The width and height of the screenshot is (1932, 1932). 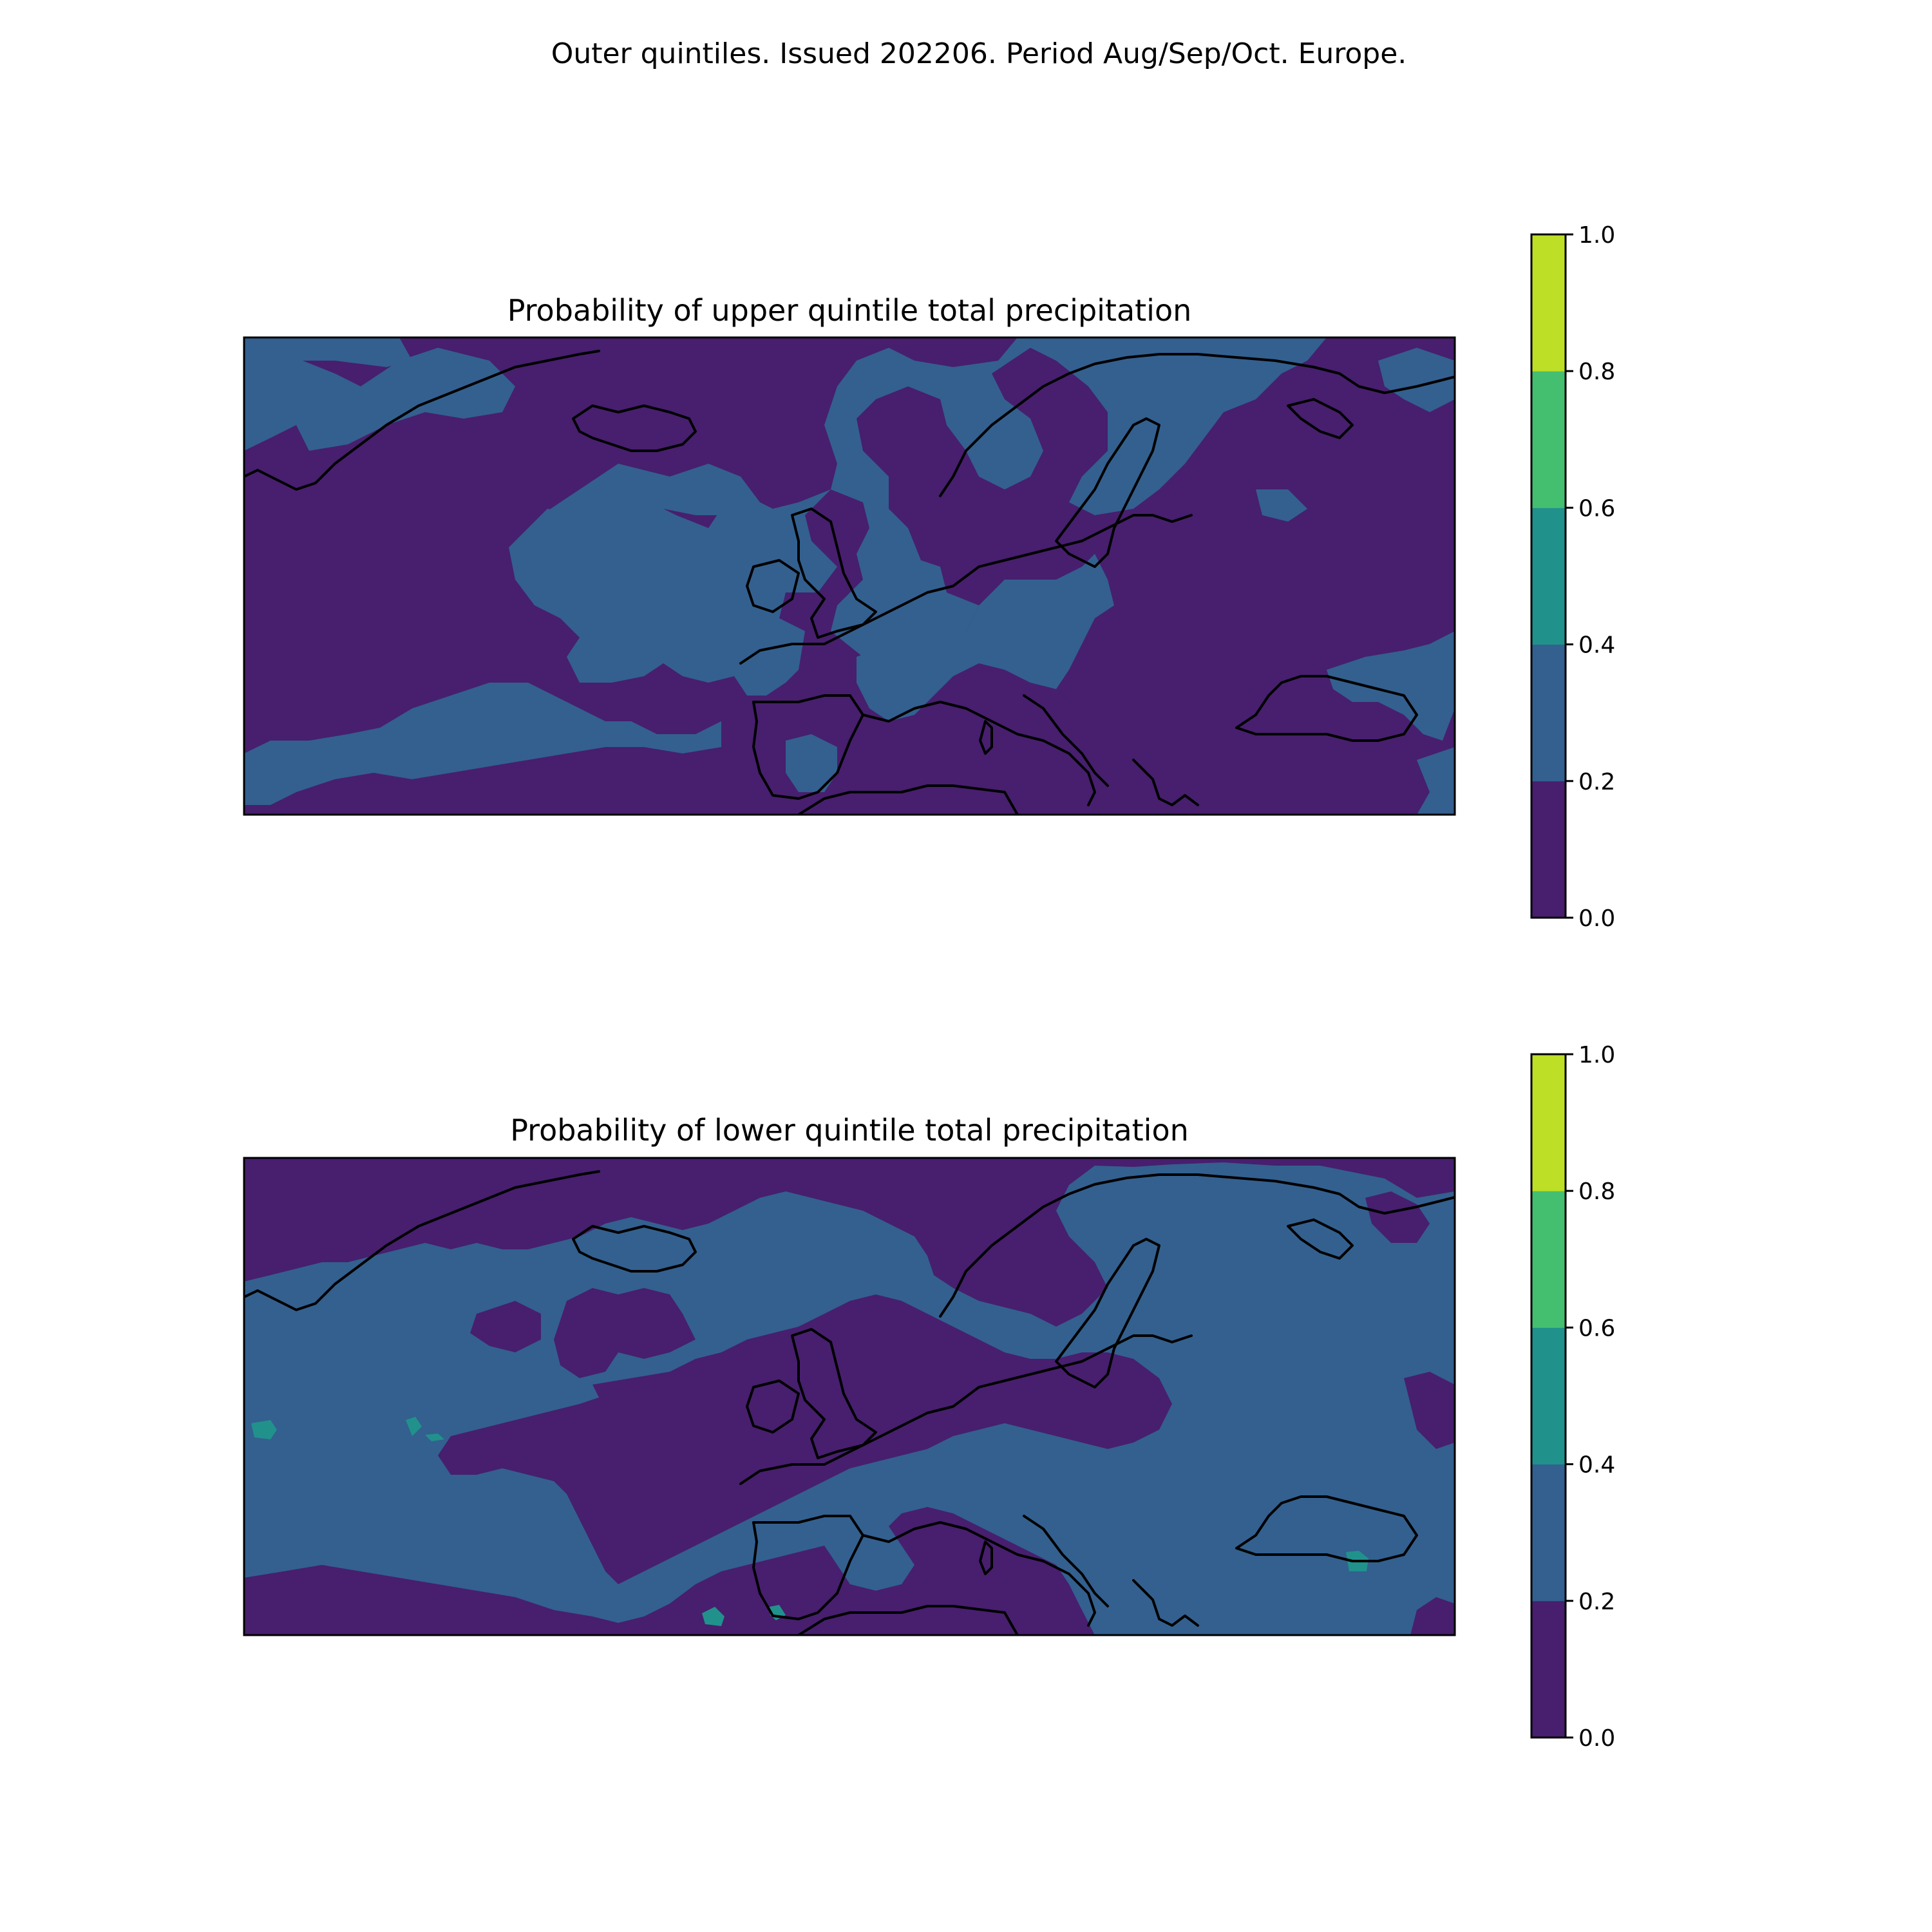 I want to click on lower-coast-britain, so click(x=834, y=1393).